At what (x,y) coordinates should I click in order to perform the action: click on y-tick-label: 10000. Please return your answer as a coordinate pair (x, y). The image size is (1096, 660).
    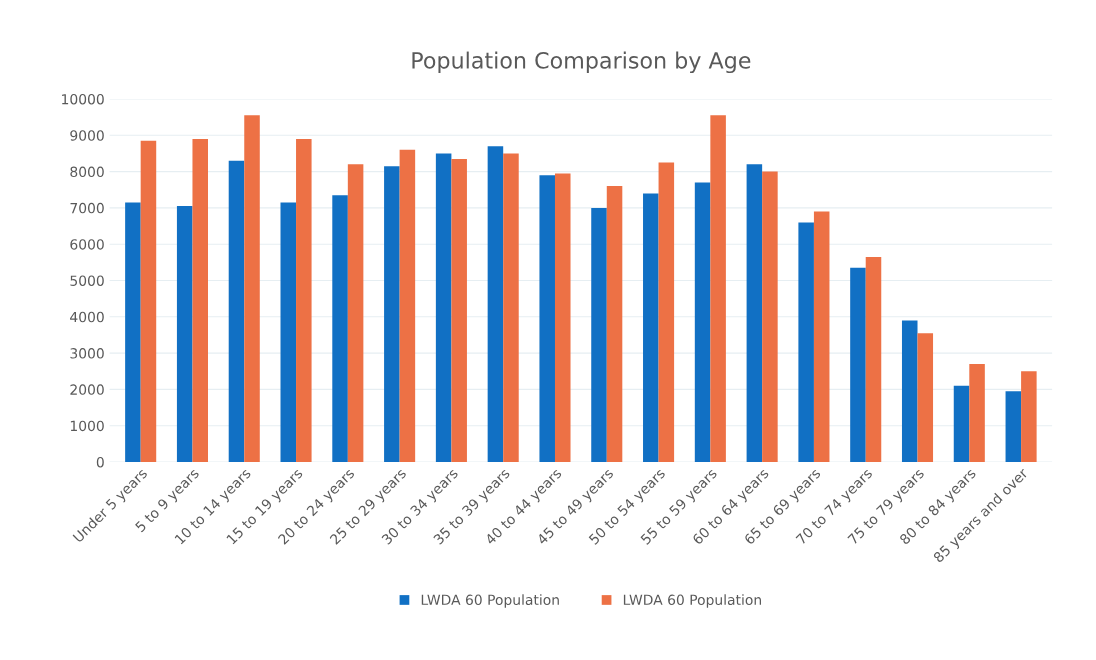
    Looking at the image, I should click on (83, 99).